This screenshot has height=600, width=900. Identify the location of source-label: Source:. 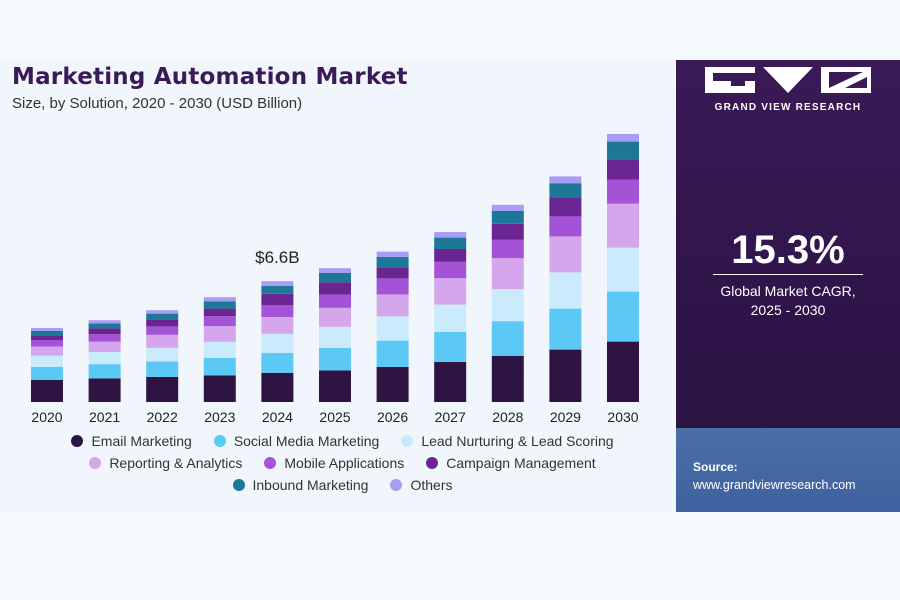
(715, 467).